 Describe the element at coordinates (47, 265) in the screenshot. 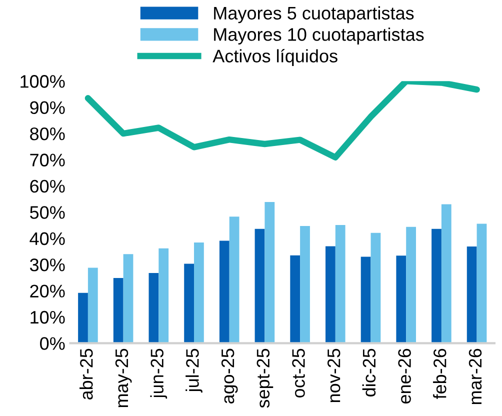

I see `y-tick-label: 30%` at that location.